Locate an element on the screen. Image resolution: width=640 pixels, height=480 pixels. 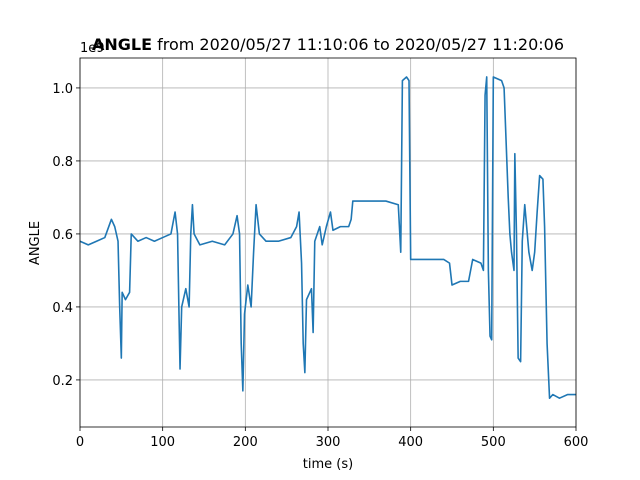
x-tick-label: 600 is located at coordinates (576, 442).